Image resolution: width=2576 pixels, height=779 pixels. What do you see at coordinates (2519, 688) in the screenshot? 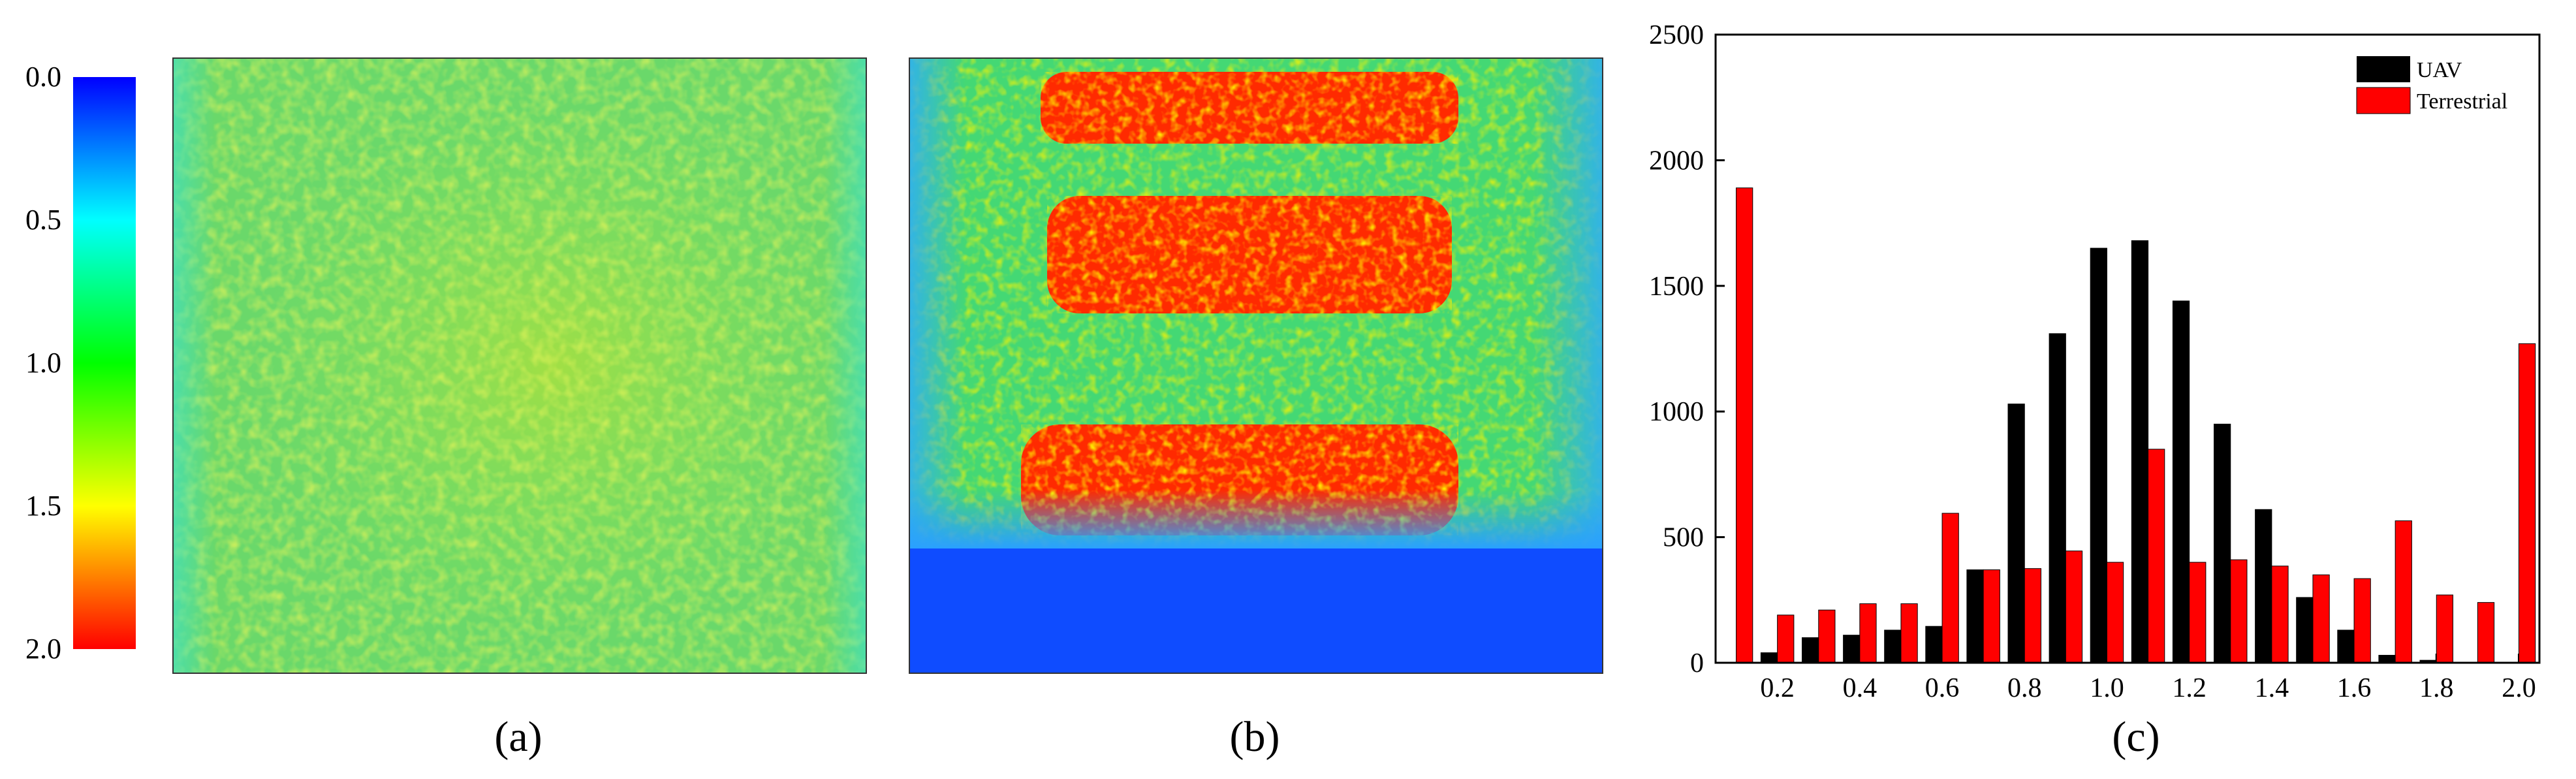
I see `x-tick-label: 2.0` at bounding box center [2519, 688].